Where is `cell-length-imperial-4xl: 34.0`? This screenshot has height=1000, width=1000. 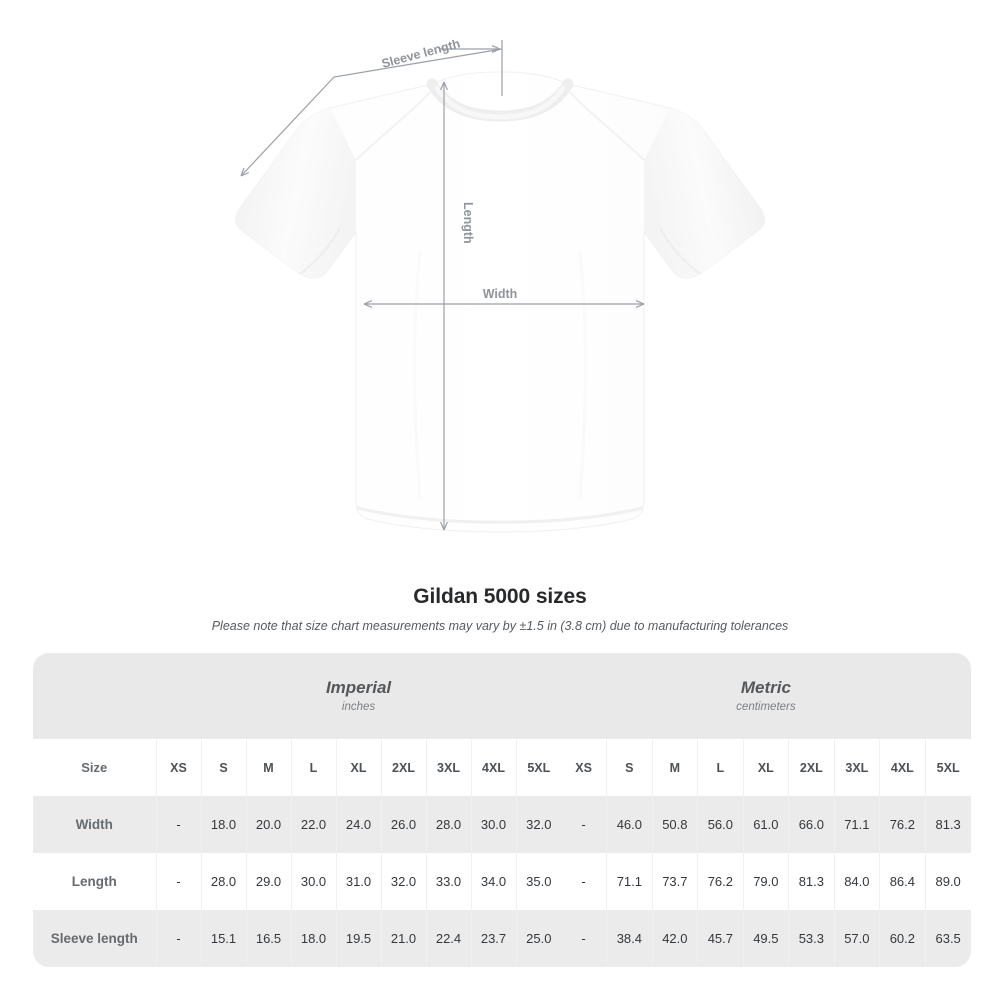
cell-length-imperial-4xl: 34.0 is located at coordinates (493, 881).